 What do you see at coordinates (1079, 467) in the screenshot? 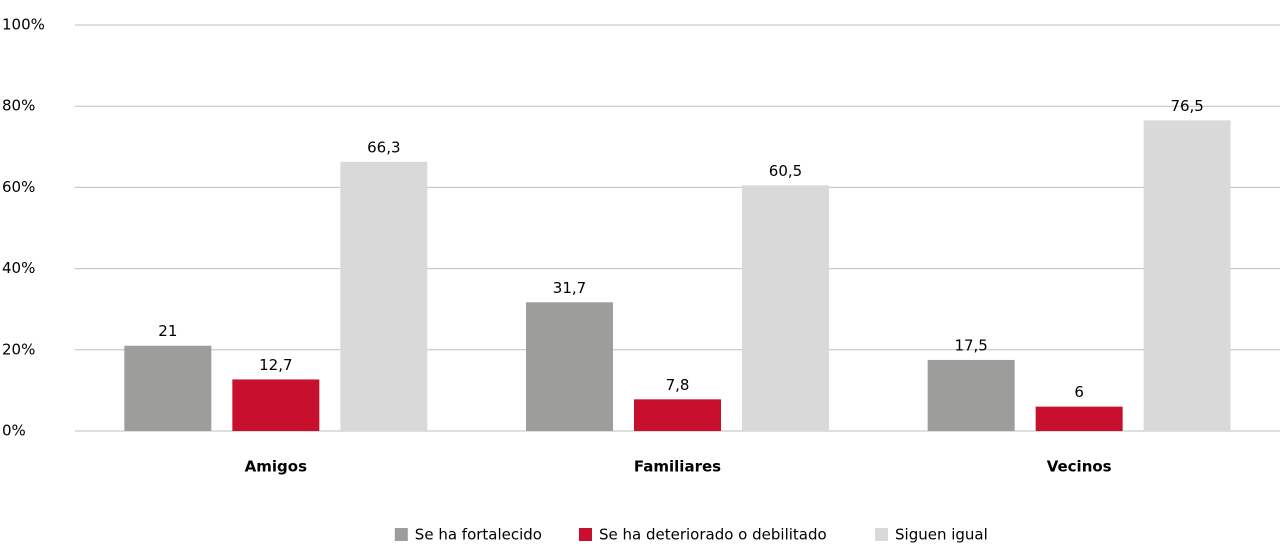
I see `x-tick-label: Vecinos` at bounding box center [1079, 467].